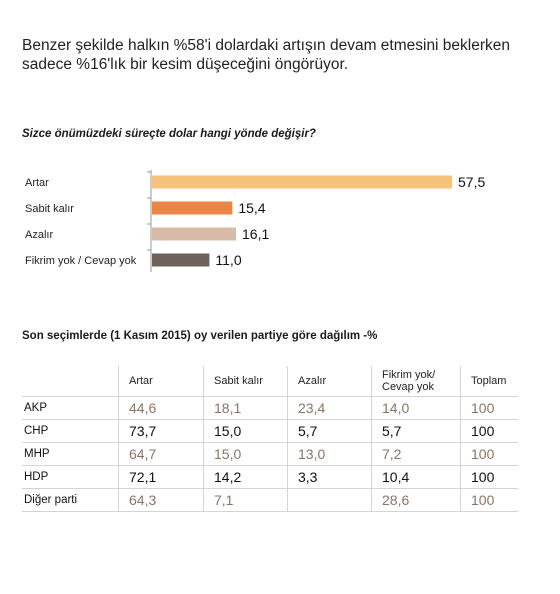 The width and height of the screenshot is (560, 594). What do you see at coordinates (416, 477) in the screenshot?
I see `table-cell: 10,4` at bounding box center [416, 477].